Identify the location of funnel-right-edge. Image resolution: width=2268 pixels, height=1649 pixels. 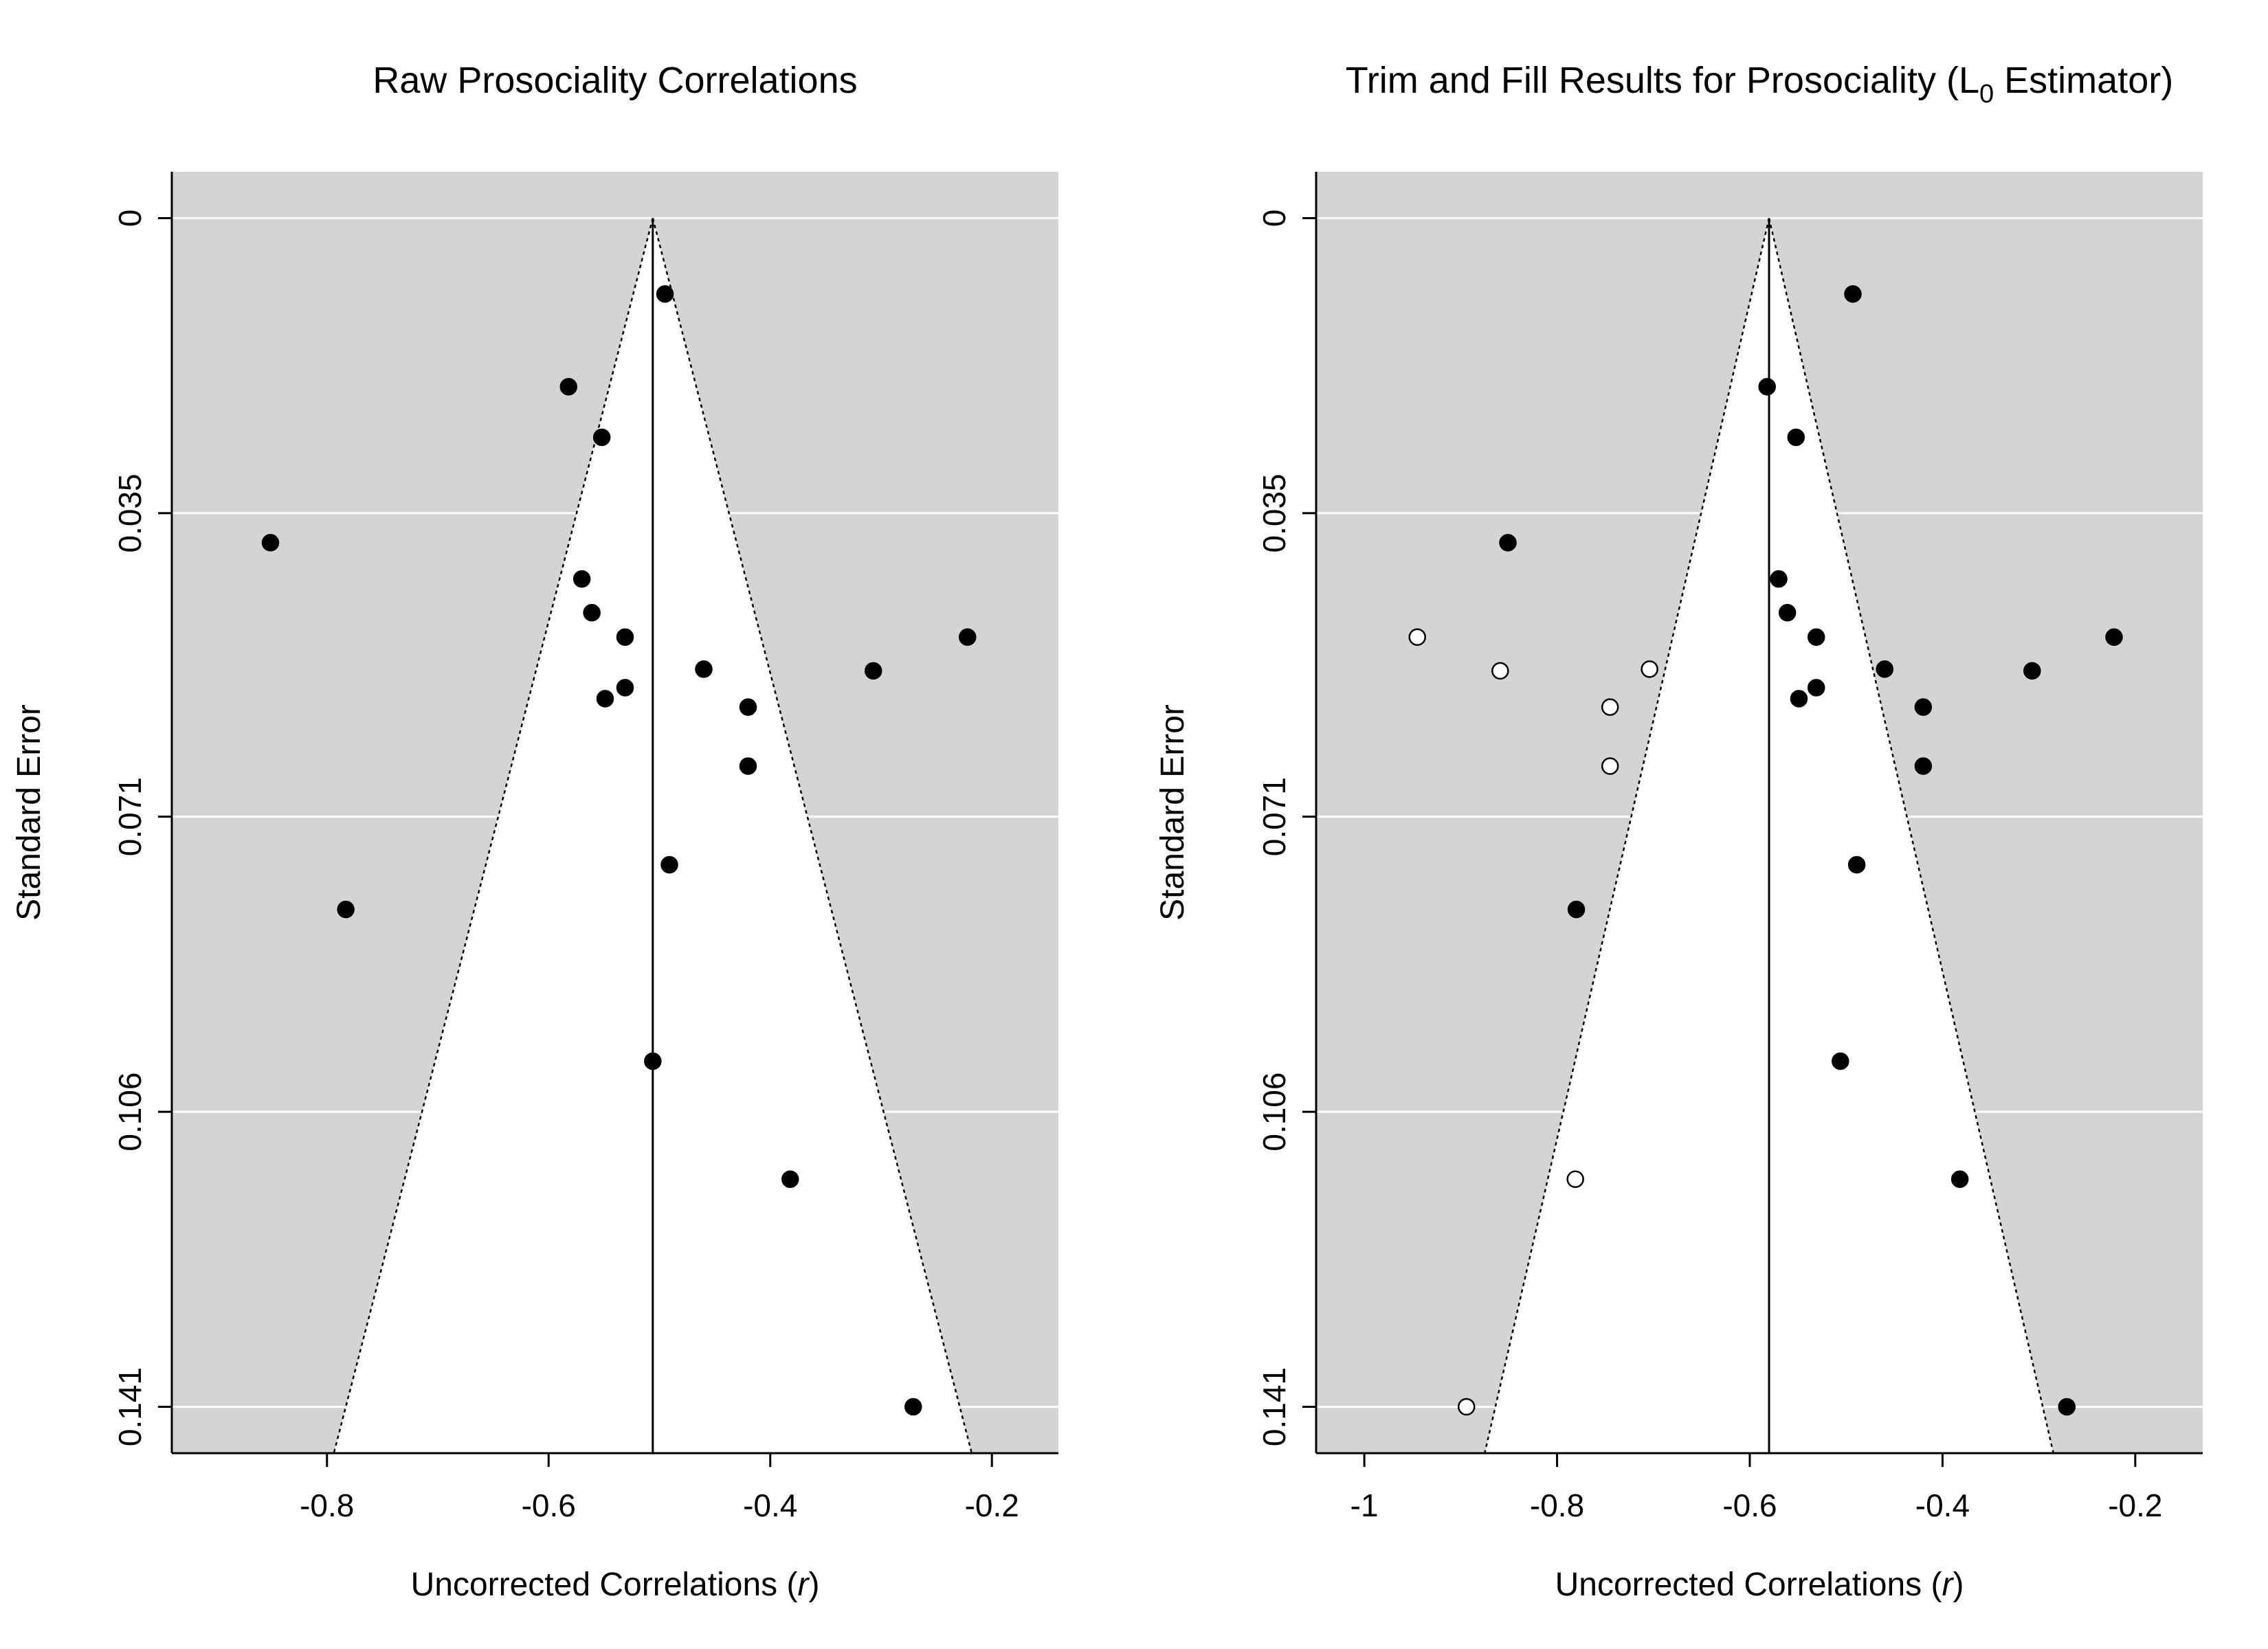
(1911, 836).